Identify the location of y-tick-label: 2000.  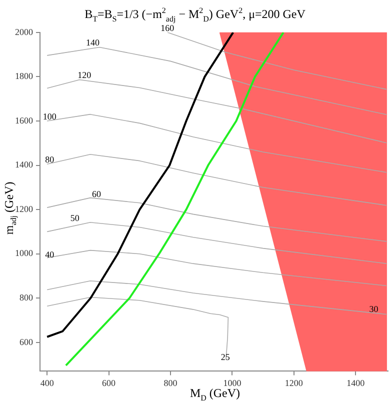
(24, 31).